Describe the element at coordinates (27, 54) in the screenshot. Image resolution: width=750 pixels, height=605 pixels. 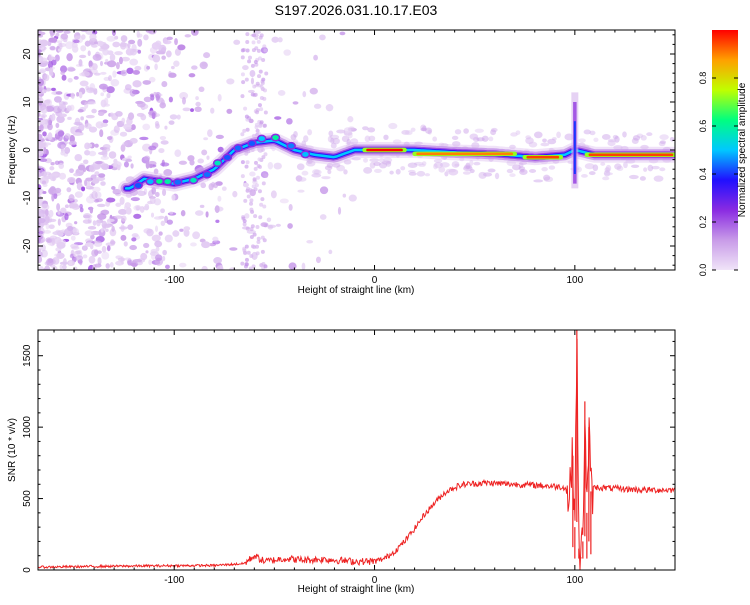
I see `y-tick-label: 20` at that location.